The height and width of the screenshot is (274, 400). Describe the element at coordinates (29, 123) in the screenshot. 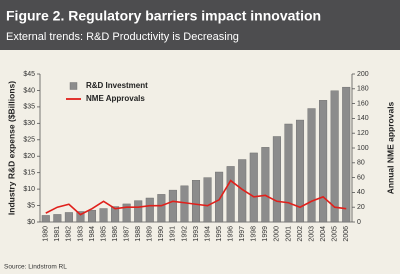

I see `y-tick-label: $30` at that location.